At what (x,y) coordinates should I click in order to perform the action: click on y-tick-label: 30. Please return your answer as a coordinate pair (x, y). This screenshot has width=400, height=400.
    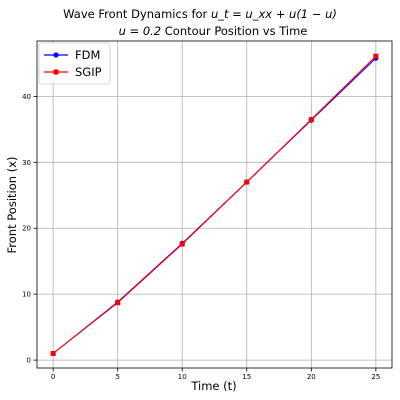
    Looking at the image, I should click on (26, 163).